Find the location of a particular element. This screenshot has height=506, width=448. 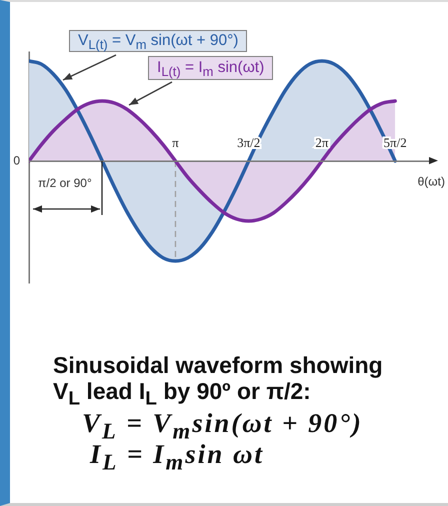

text: I$_{L(t)}$ = I$_{m}$ sin(ωt) is located at coordinates (211, 68).